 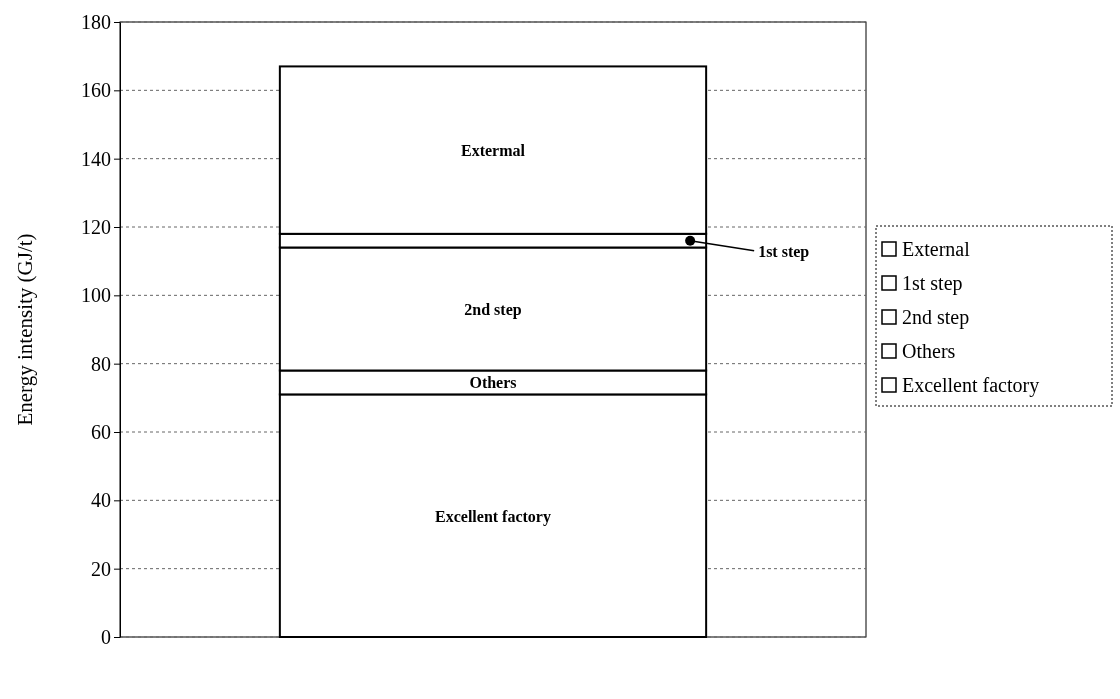 I want to click on y-axis-title: Energy intensity (GJ/t), so click(x=25, y=329).